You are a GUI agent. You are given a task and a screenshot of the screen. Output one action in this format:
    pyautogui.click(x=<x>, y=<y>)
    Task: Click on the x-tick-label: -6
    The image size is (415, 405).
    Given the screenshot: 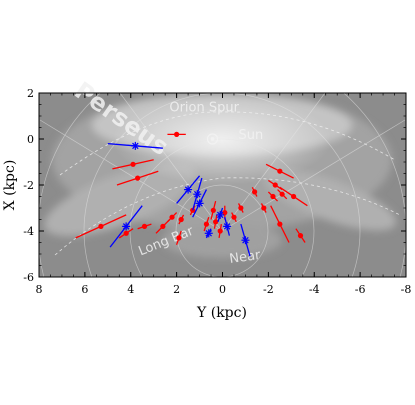 What is the action you would take?
    pyautogui.click(x=360, y=289)
    